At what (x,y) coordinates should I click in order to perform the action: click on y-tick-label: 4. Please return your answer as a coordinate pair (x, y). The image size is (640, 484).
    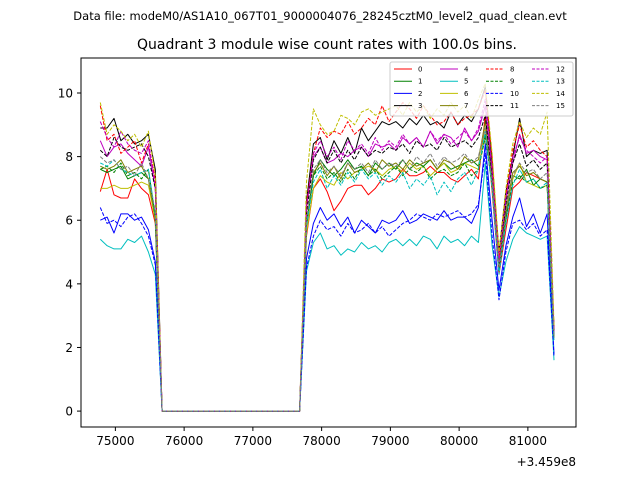
    Looking at the image, I should click on (69, 284).